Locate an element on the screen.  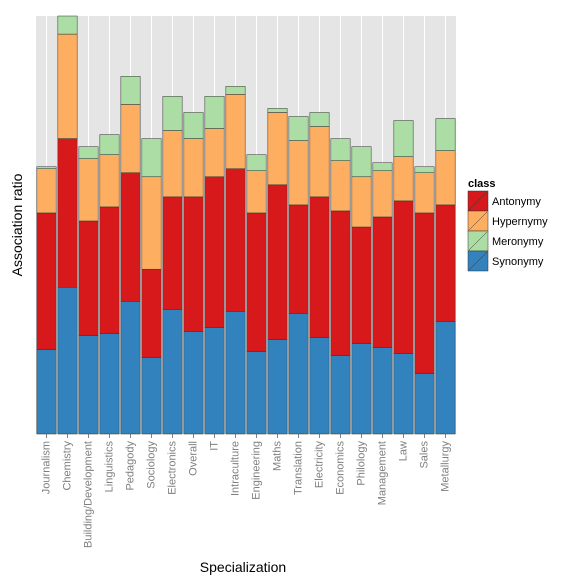
x-tick-label: Journalism is located at coordinates (46, 467).